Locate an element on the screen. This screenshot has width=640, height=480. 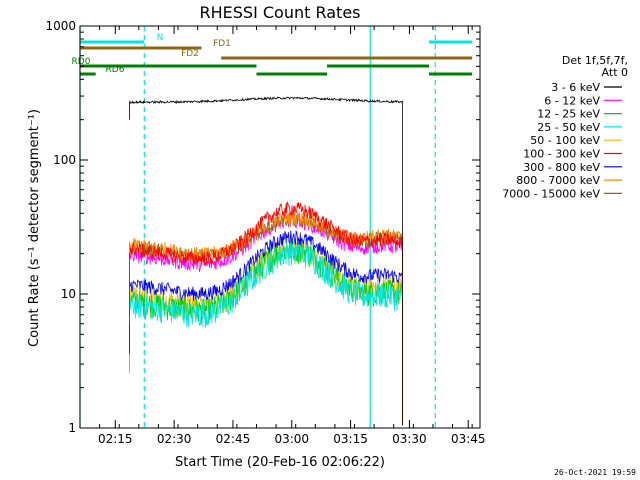
x-tick-label-1: 02:30 is located at coordinates (174, 439).